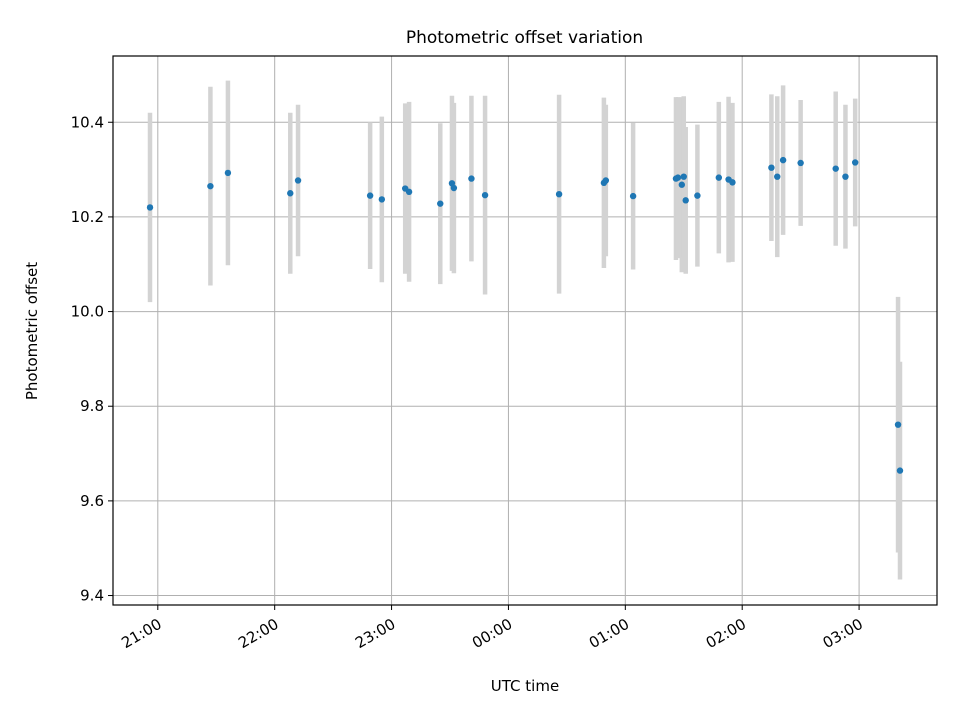 This screenshot has width=960, height=720. What do you see at coordinates (525, 686) in the screenshot?
I see `x-axis-label: UTC time` at bounding box center [525, 686].